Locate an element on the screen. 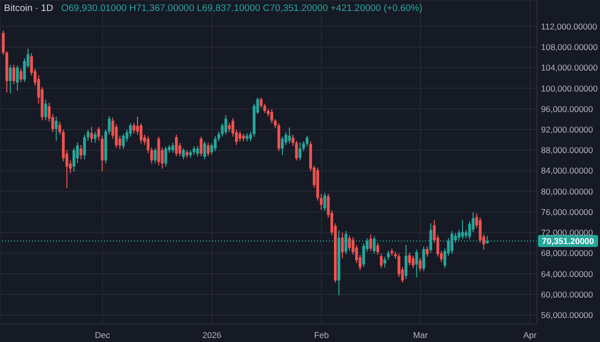 This screenshot has width=600, height=342. x-tick-label: 2026 is located at coordinates (212, 335).